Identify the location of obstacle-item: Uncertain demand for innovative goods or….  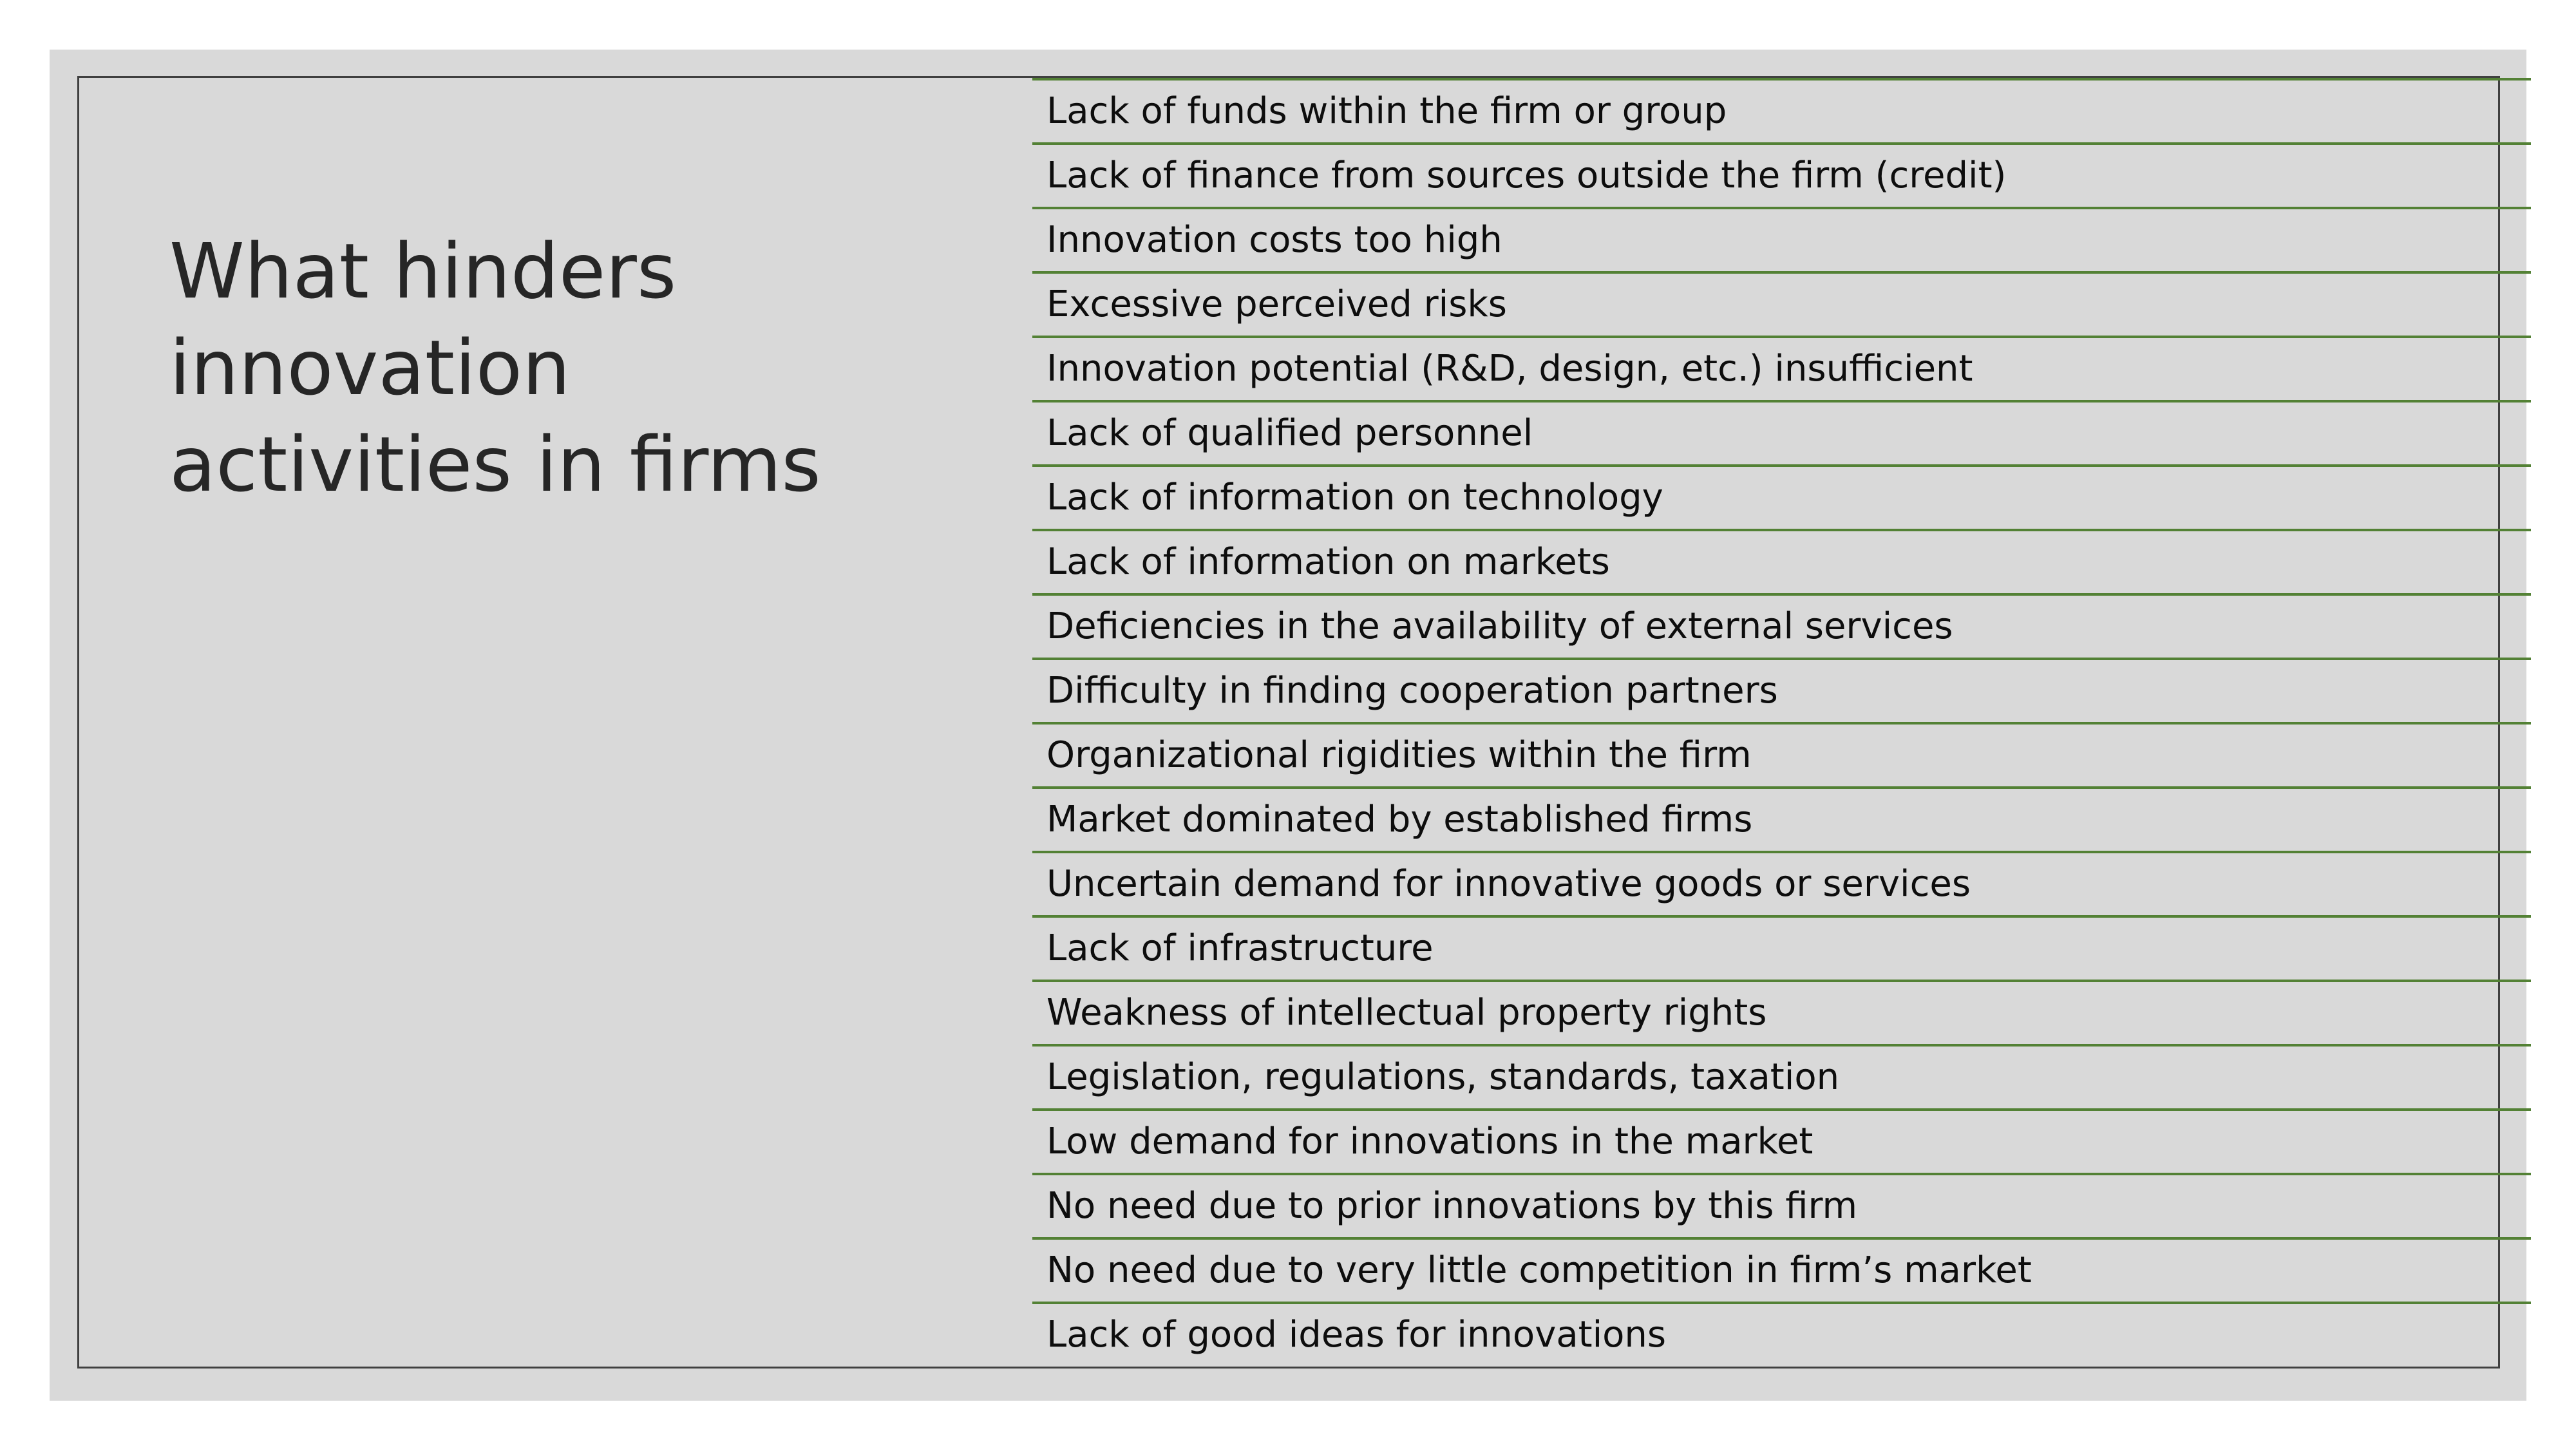
(1781, 883).